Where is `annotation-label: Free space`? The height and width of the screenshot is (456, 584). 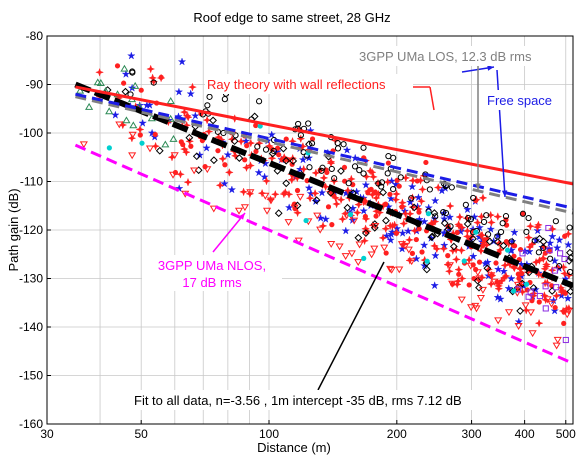 annotation-label: Free space is located at coordinates (519, 100).